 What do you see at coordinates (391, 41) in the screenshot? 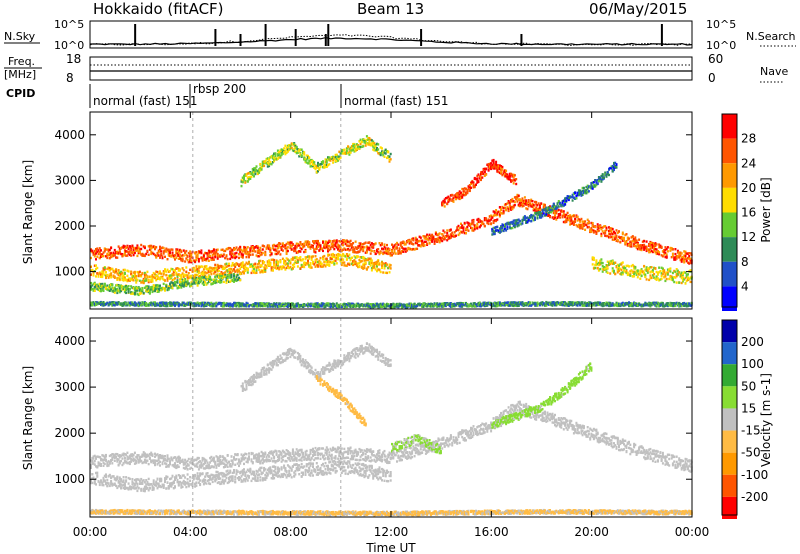
I see `nsky-line` at bounding box center [391, 41].